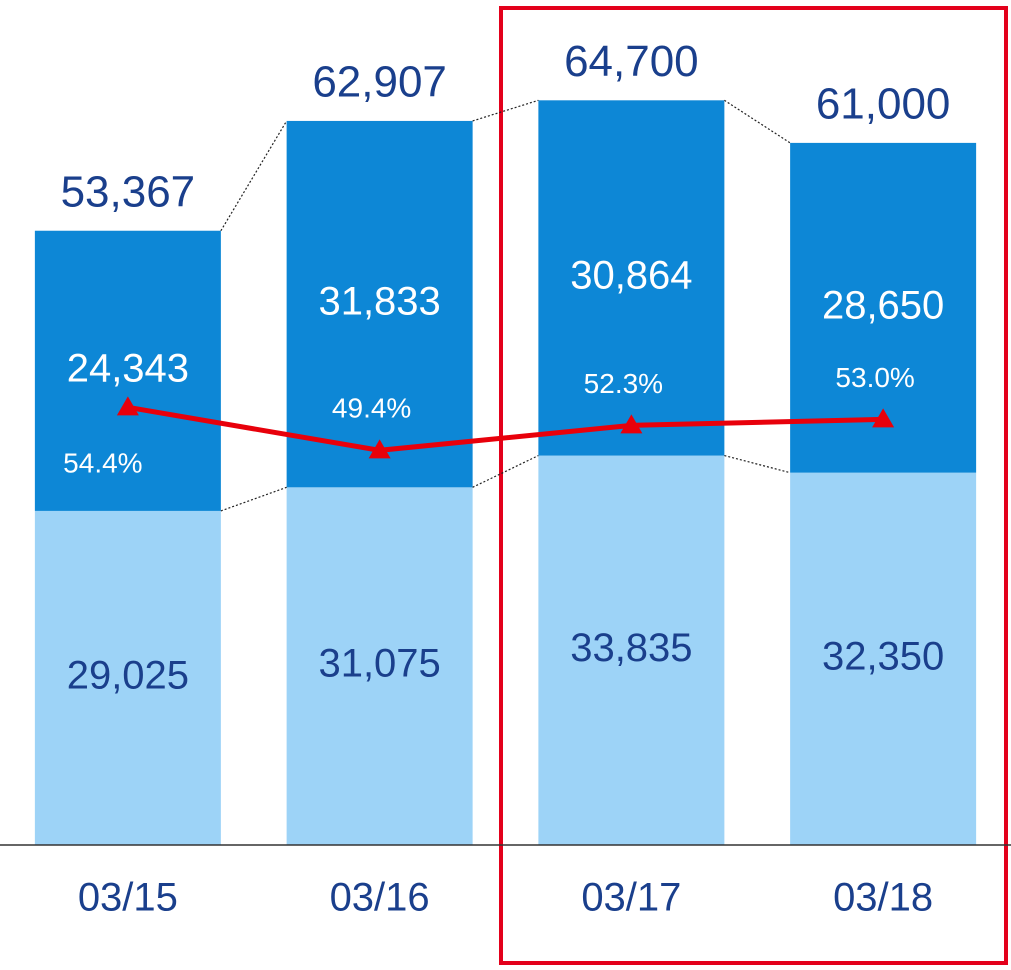 The width and height of the screenshot is (1011, 970). I want to click on segment-label: 29,025, so click(128, 676).